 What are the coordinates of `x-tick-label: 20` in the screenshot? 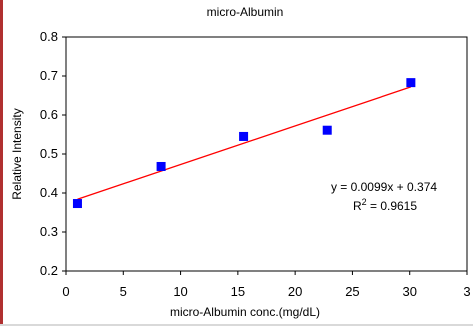 It's located at (295, 291).